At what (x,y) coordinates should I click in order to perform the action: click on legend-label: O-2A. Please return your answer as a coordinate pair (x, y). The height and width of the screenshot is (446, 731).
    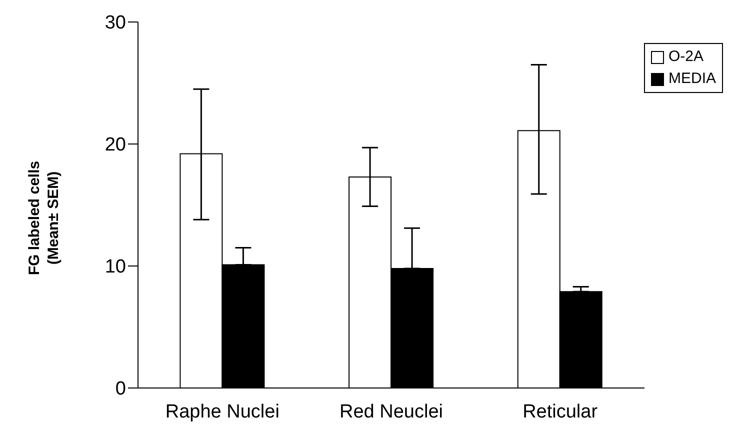
    Looking at the image, I should click on (685, 57).